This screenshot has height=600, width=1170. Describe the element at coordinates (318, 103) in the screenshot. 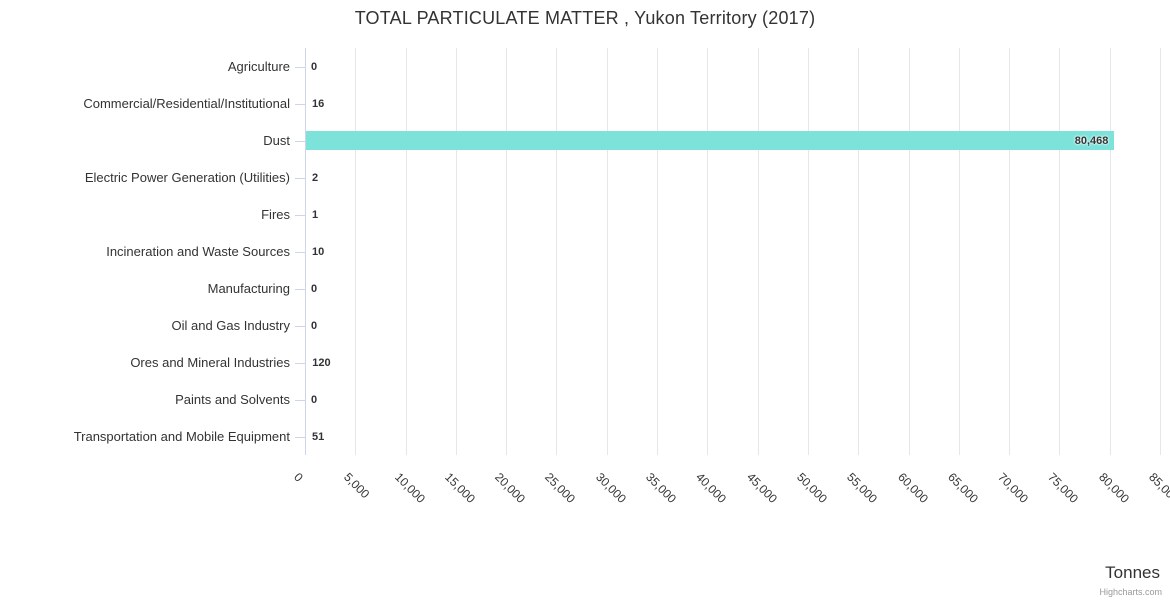

I see `bar-value-label: 16` at that location.